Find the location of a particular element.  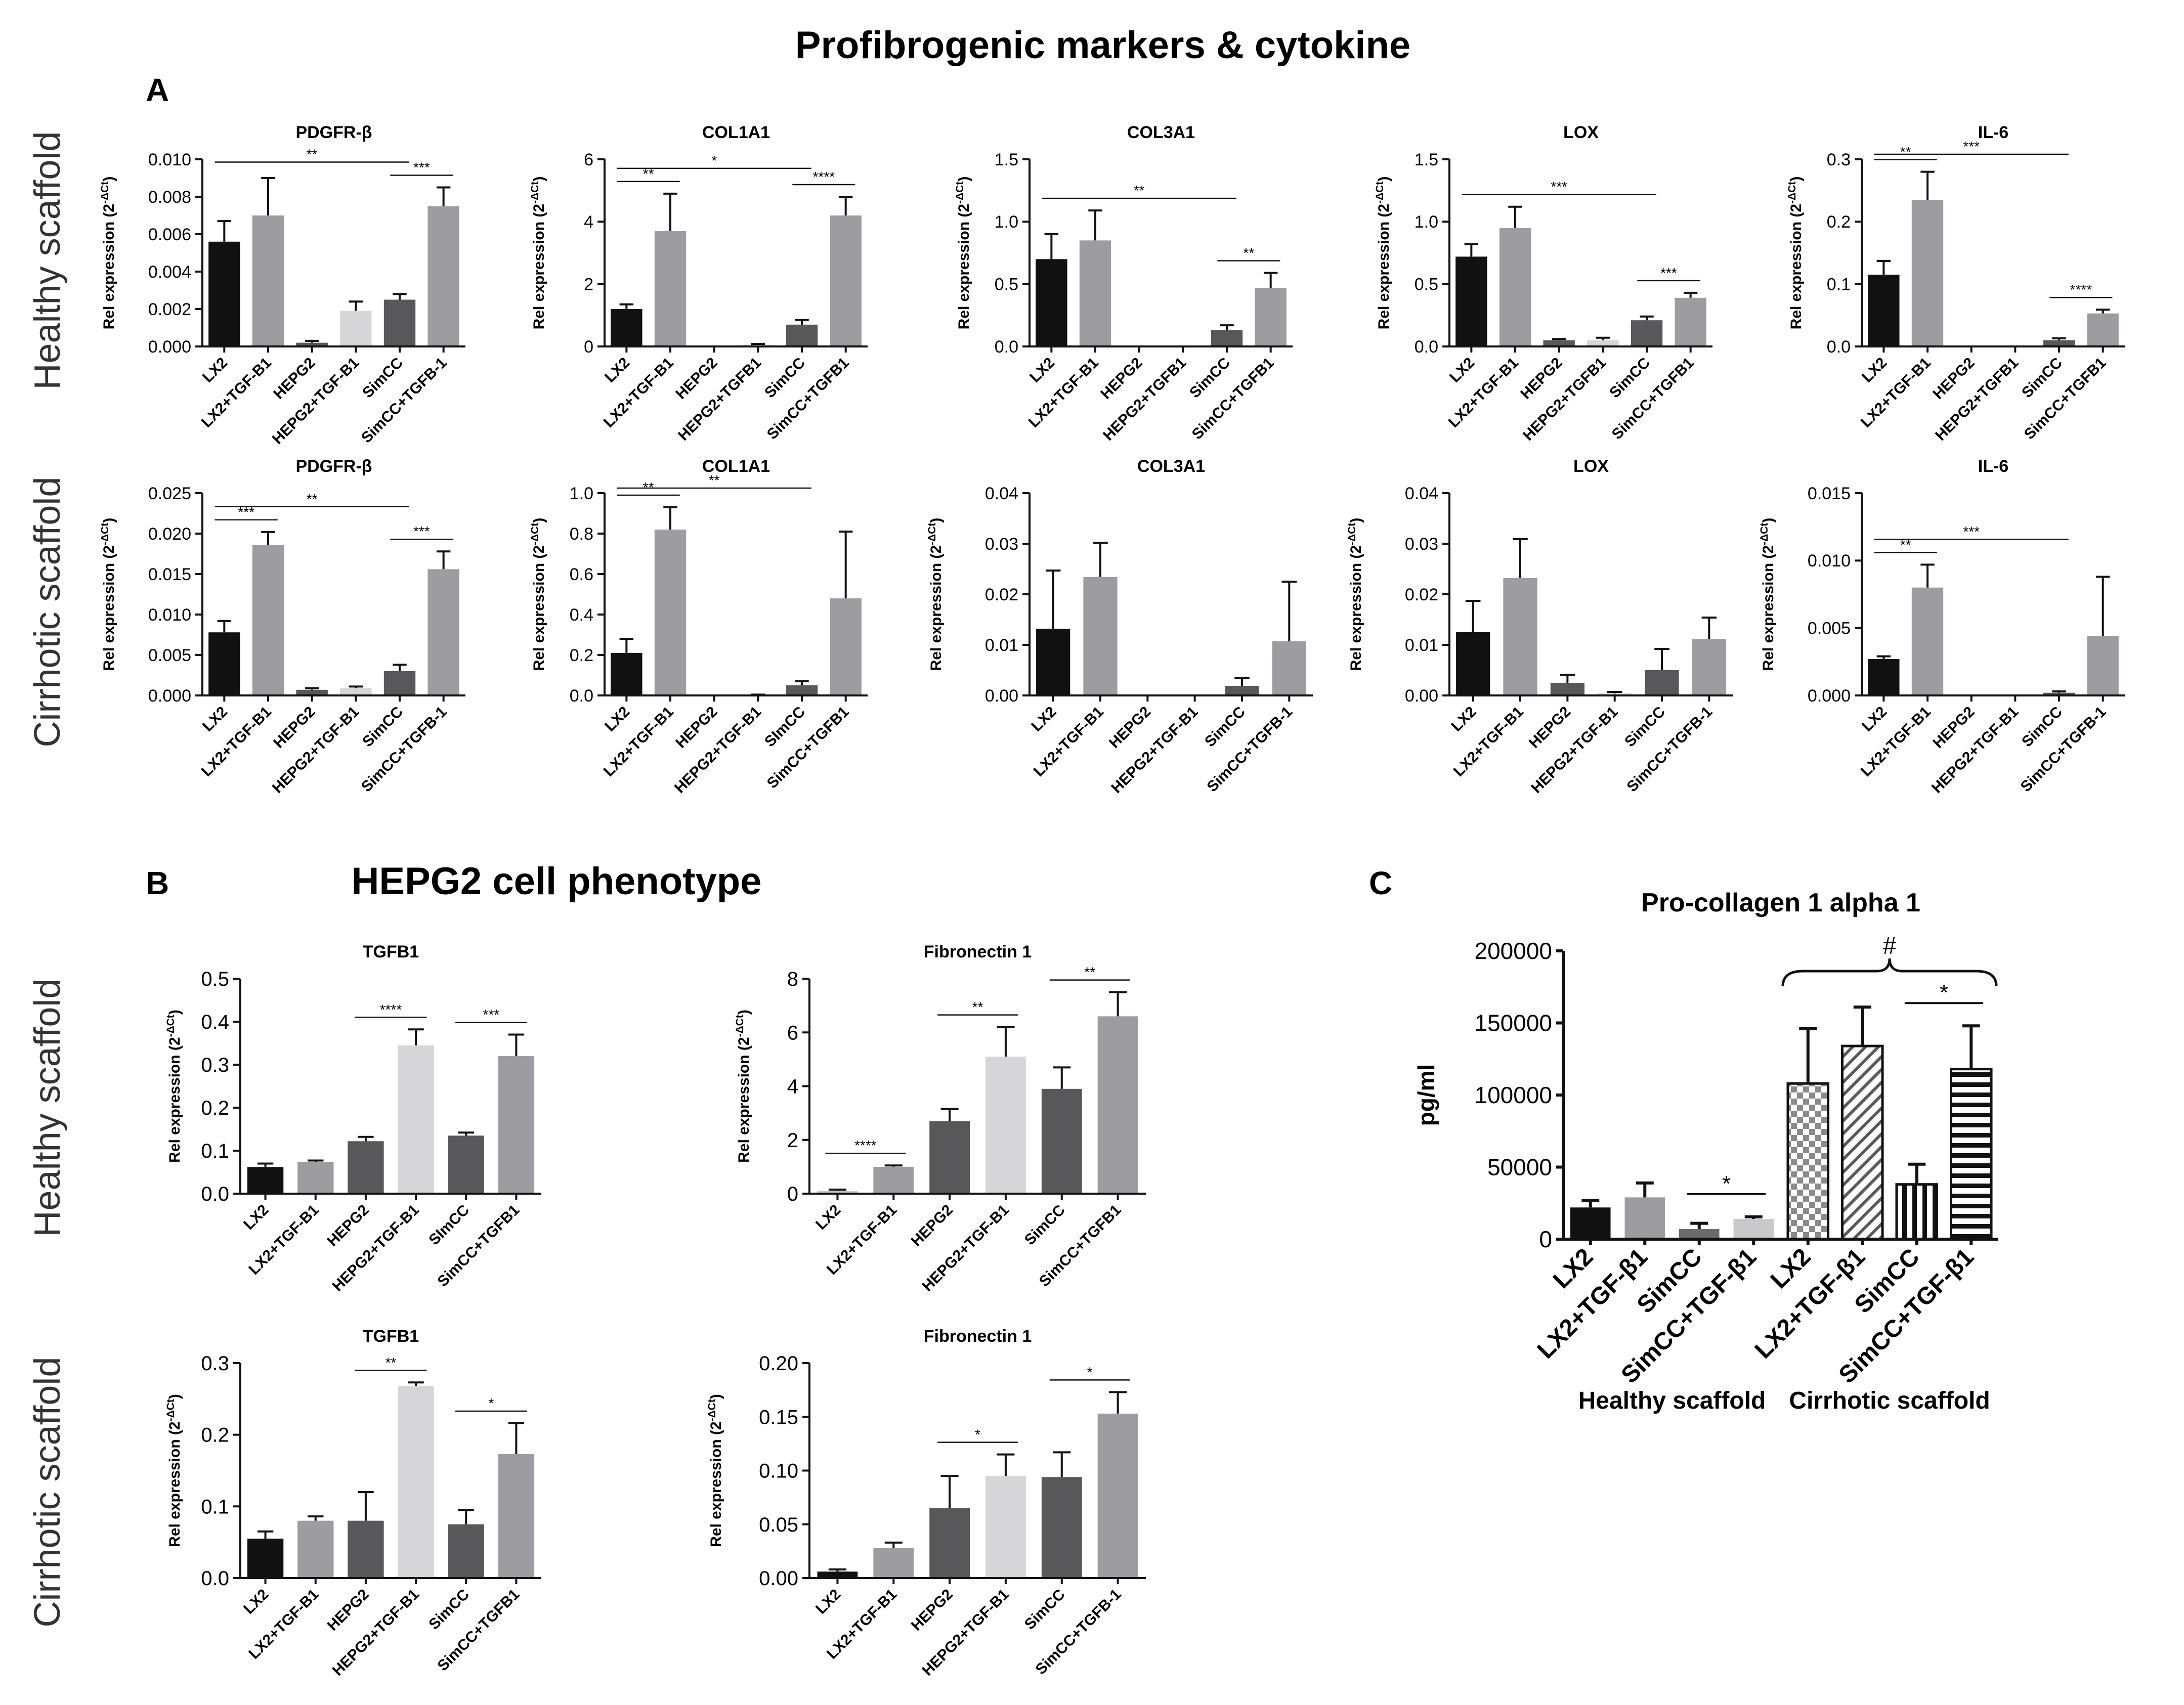

row-label-b-cirrhotic: Cirrhotic scaffold is located at coordinates (47, 1492).